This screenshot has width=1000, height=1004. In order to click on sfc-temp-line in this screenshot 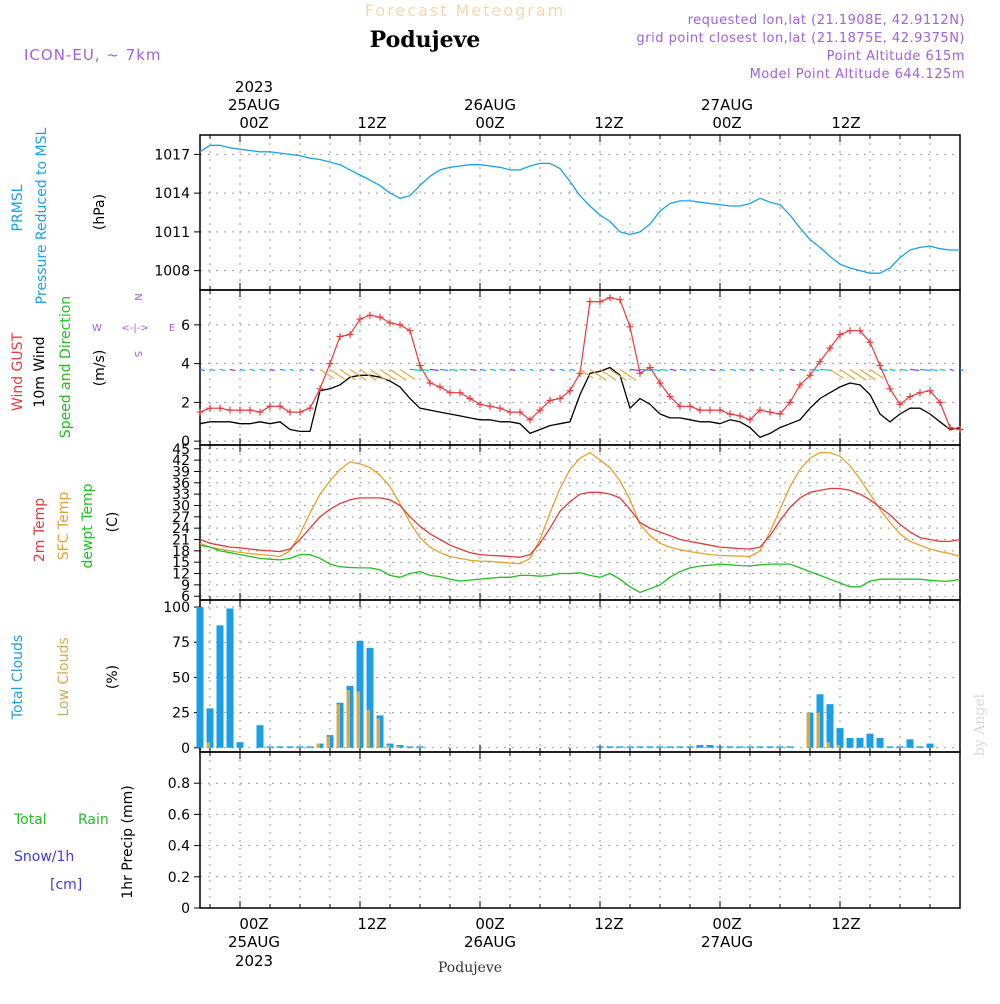, I will do `click(580, 508)`.